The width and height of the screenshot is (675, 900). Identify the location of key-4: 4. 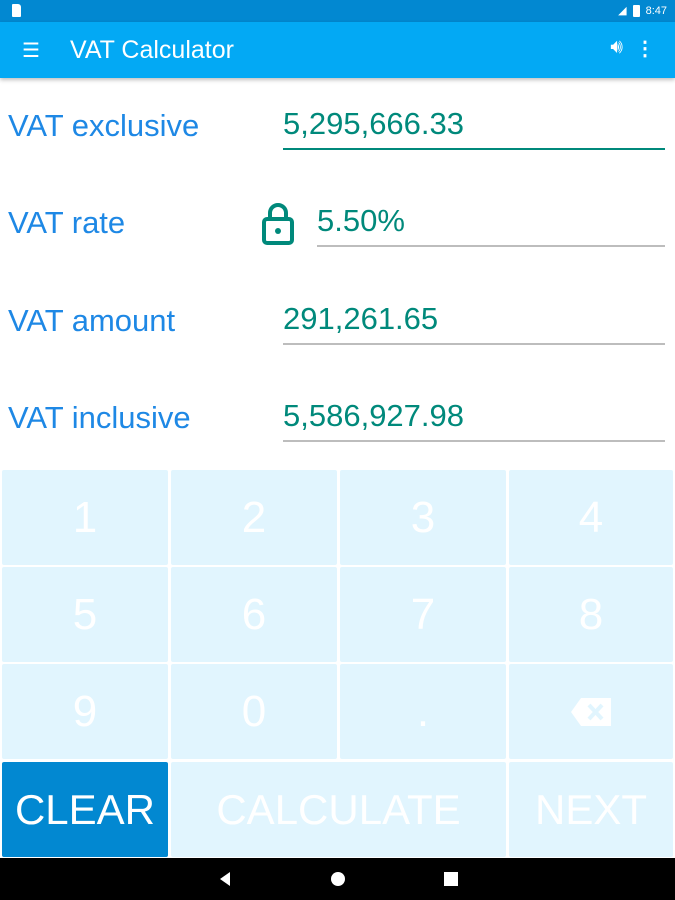
(591, 517).